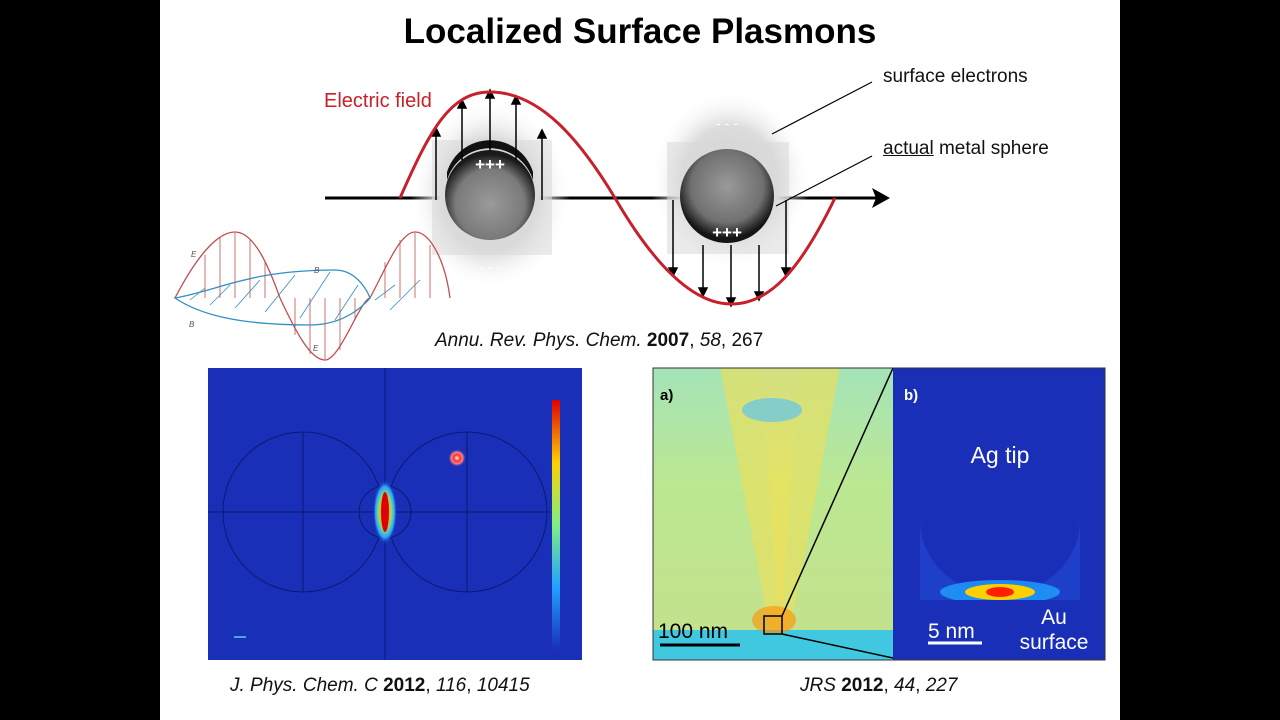 The width and height of the screenshot is (1280, 720). I want to click on citation-top-journal: Annu. Rev. Phys. Chem., so click(538, 340).